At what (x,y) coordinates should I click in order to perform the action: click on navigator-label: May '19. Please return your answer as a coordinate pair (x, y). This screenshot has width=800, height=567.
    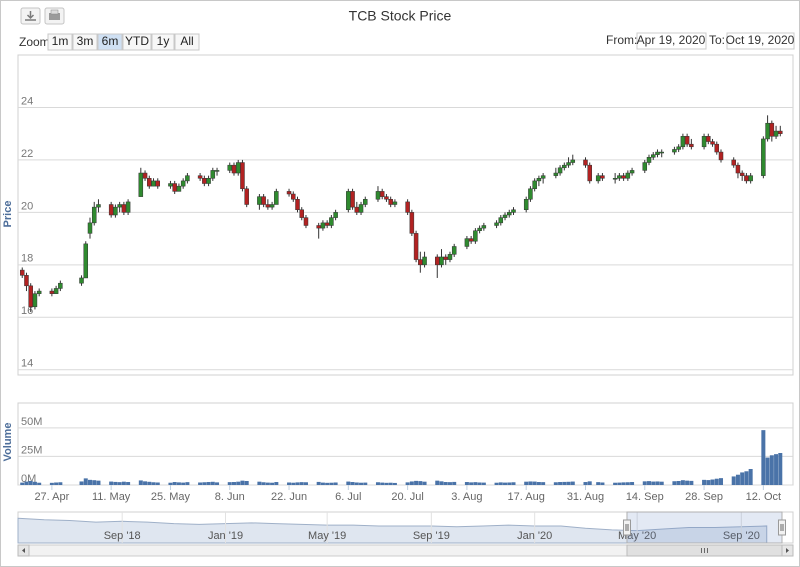
    Looking at the image, I should click on (327, 536).